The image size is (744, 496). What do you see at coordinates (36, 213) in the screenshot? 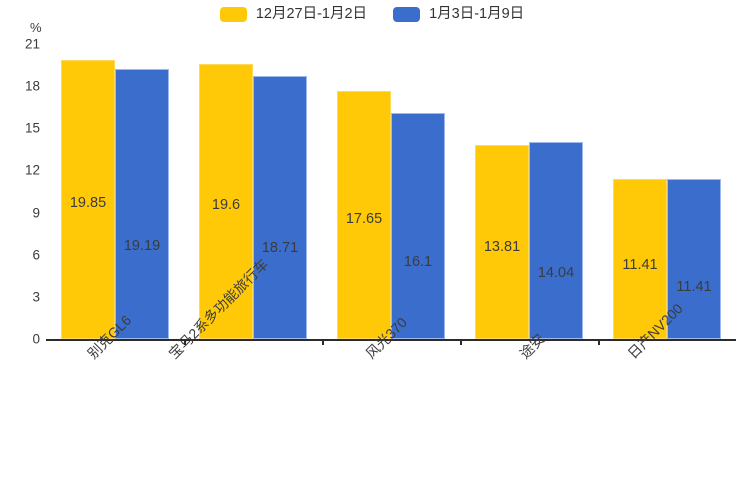
I see `y-axis-tick-9: 9` at bounding box center [36, 213].